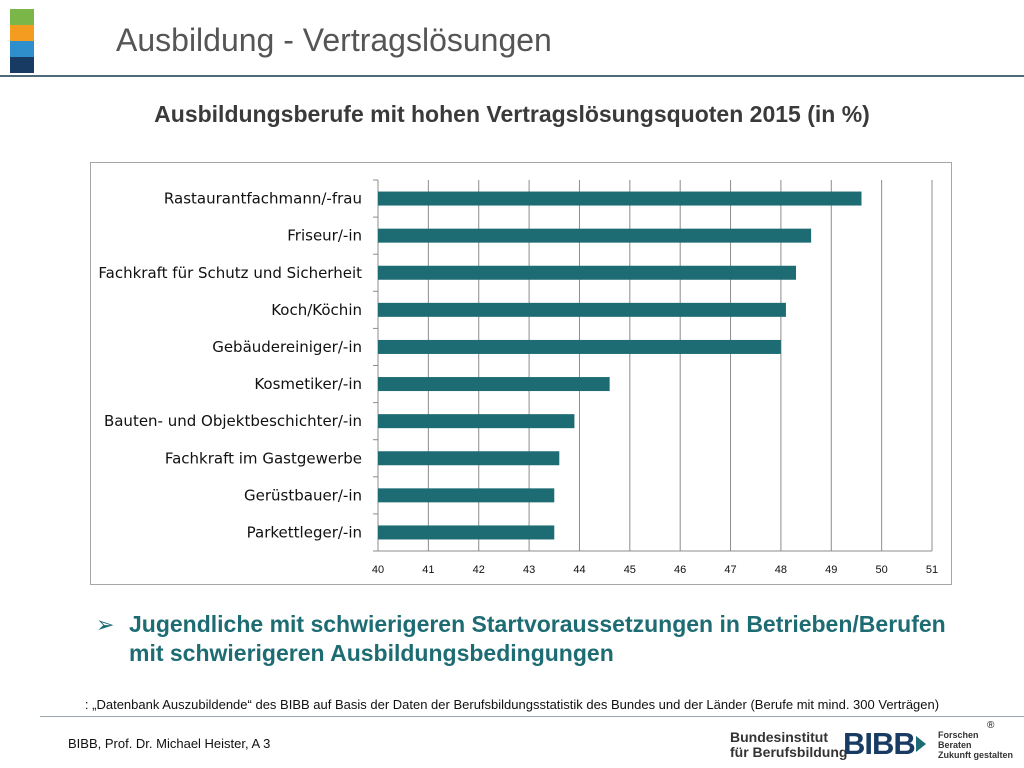 This screenshot has height=768, width=1024. I want to click on category-label: Gerüstbauer/-in, so click(303, 495).